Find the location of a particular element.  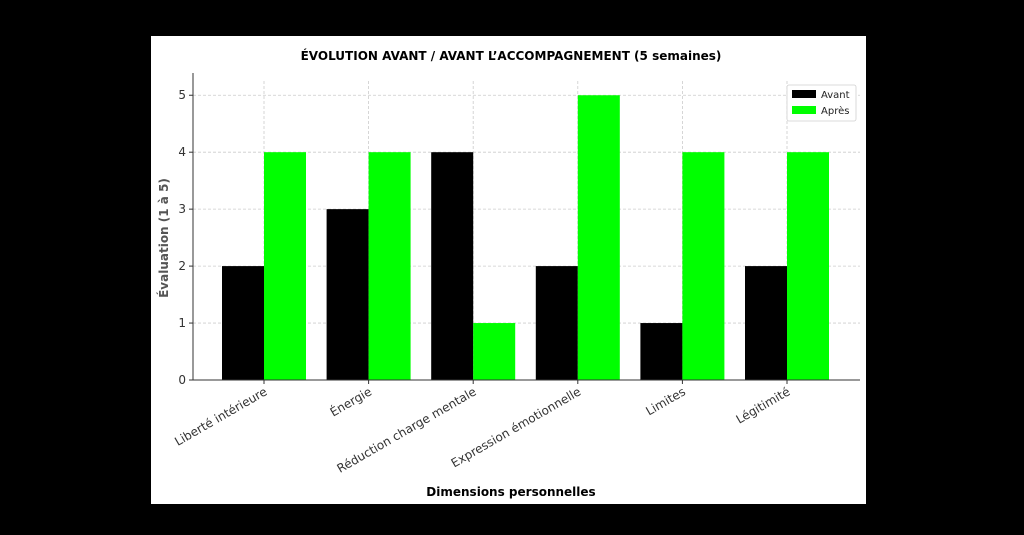

legend-label: Après is located at coordinates (835, 111).